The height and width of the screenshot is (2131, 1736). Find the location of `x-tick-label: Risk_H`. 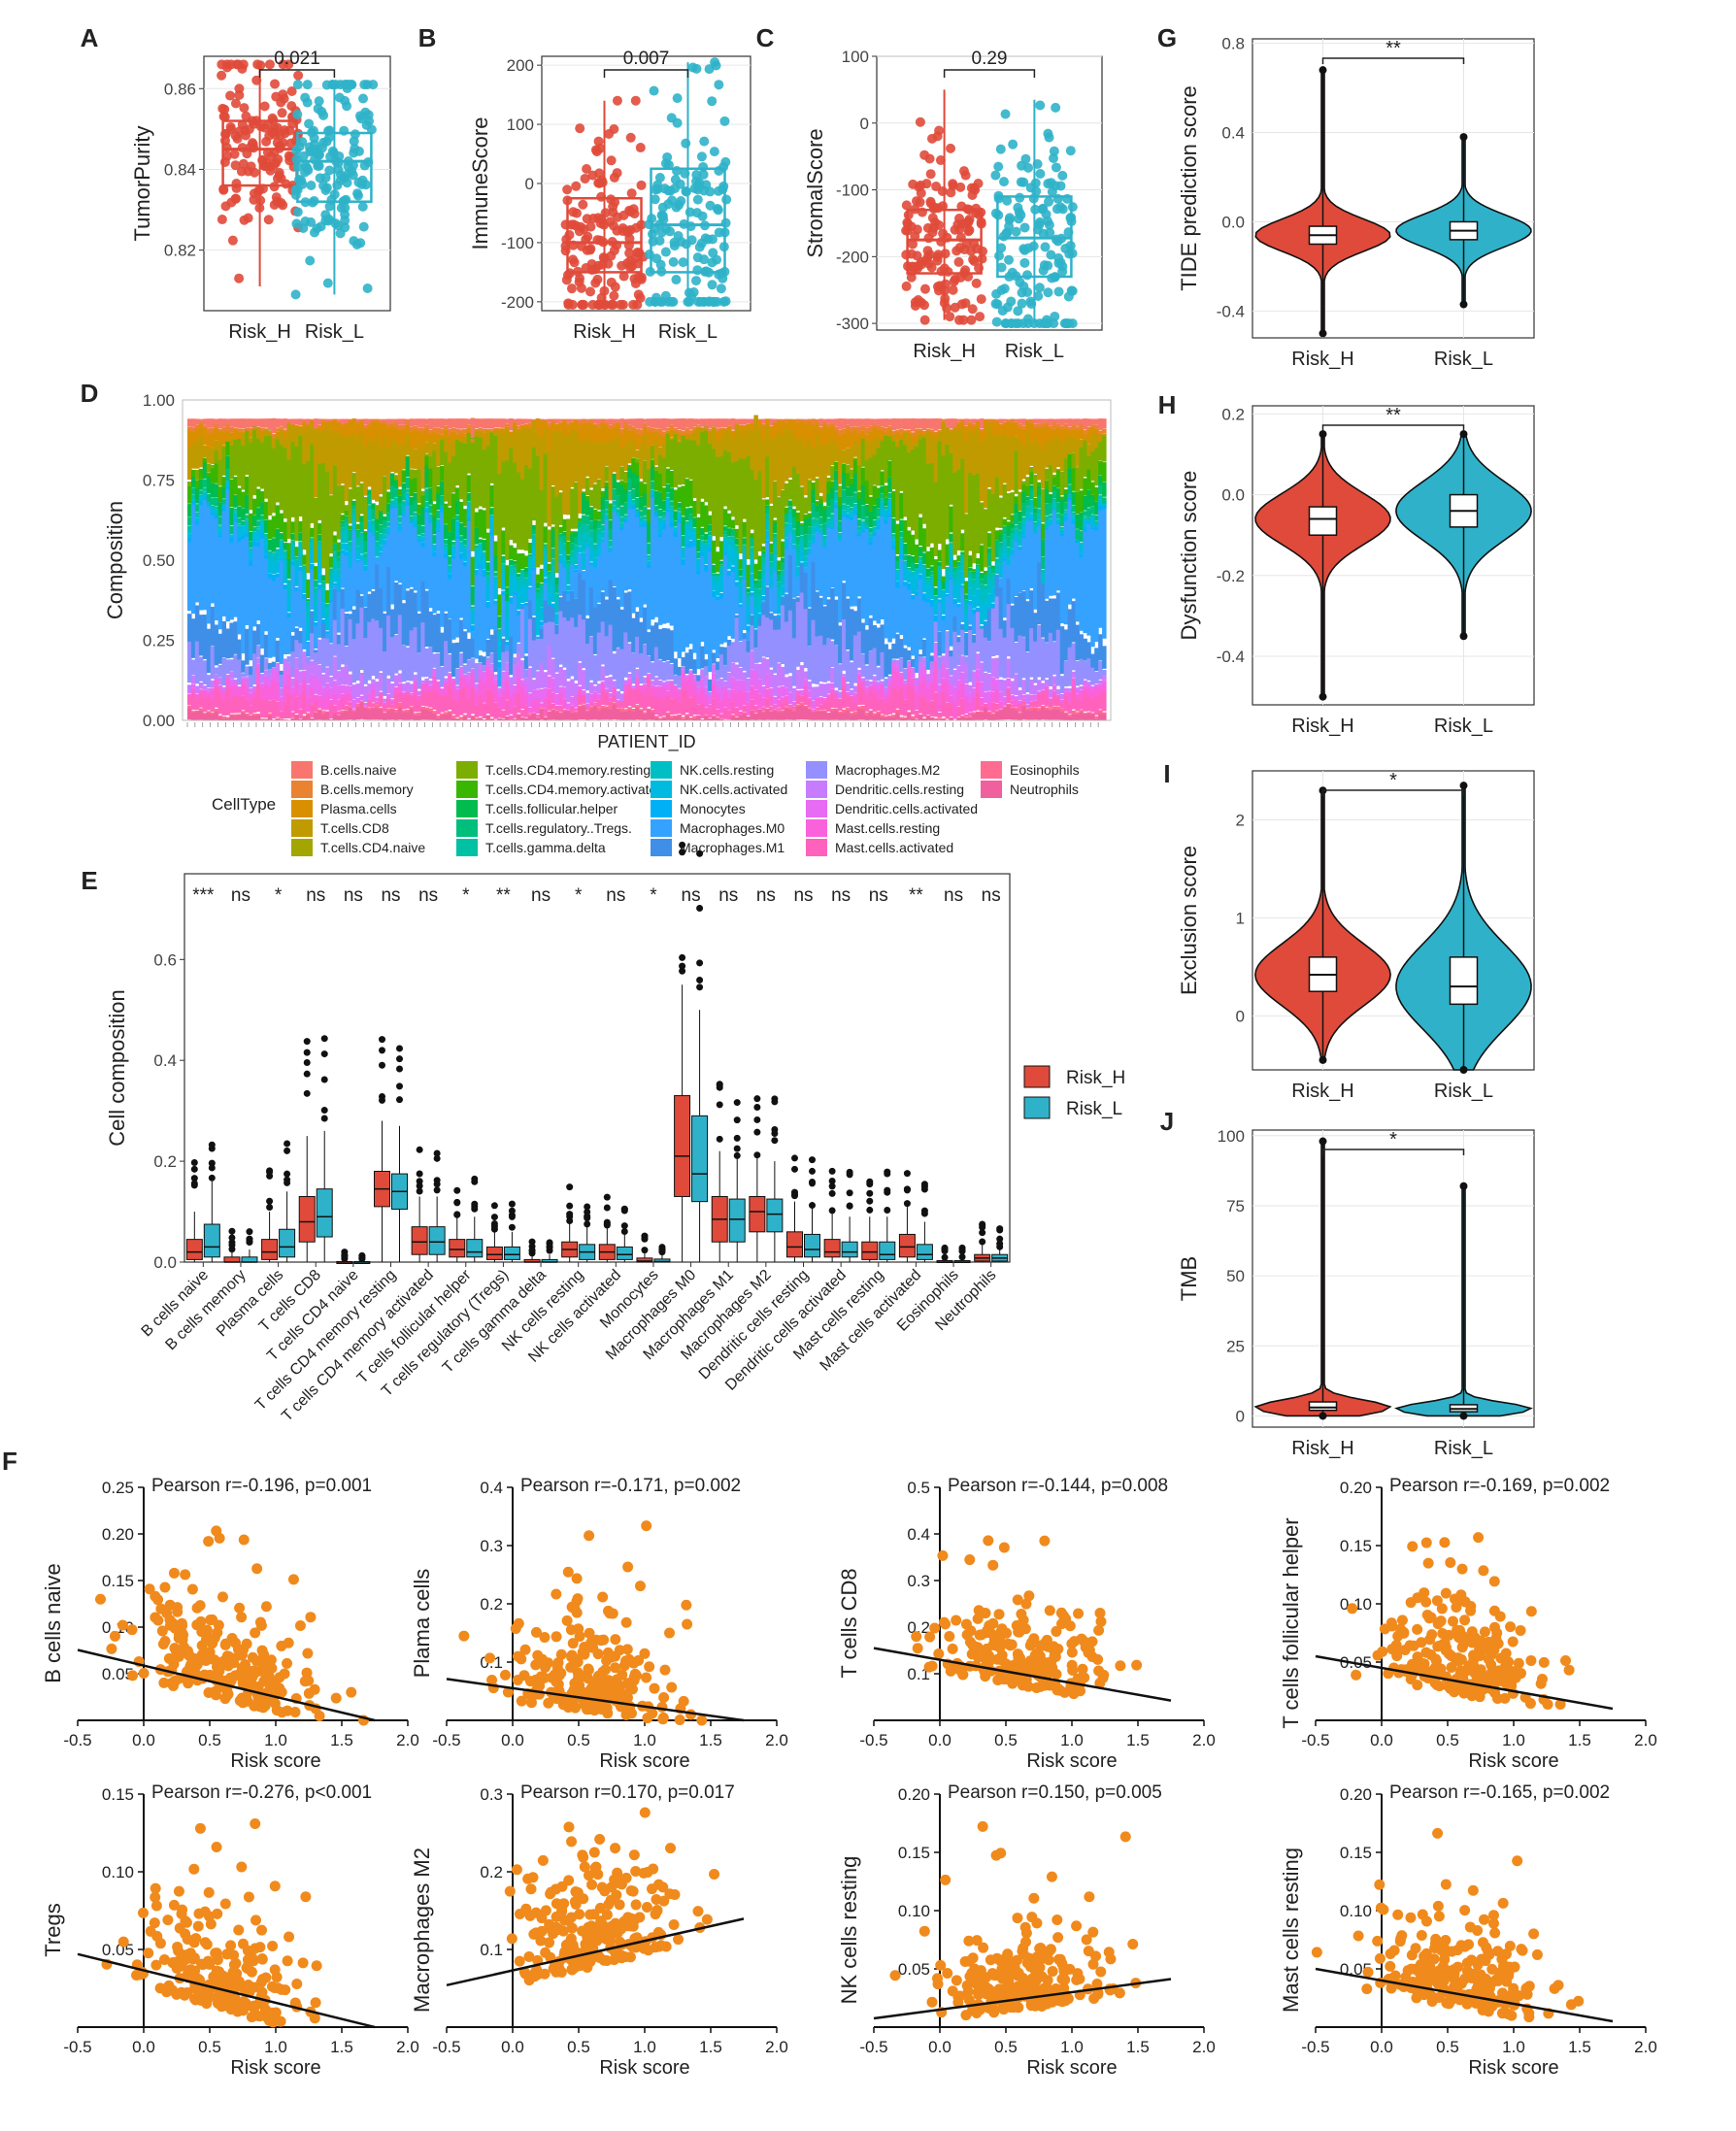

x-tick-label: Risk_H is located at coordinates (1322, 726).